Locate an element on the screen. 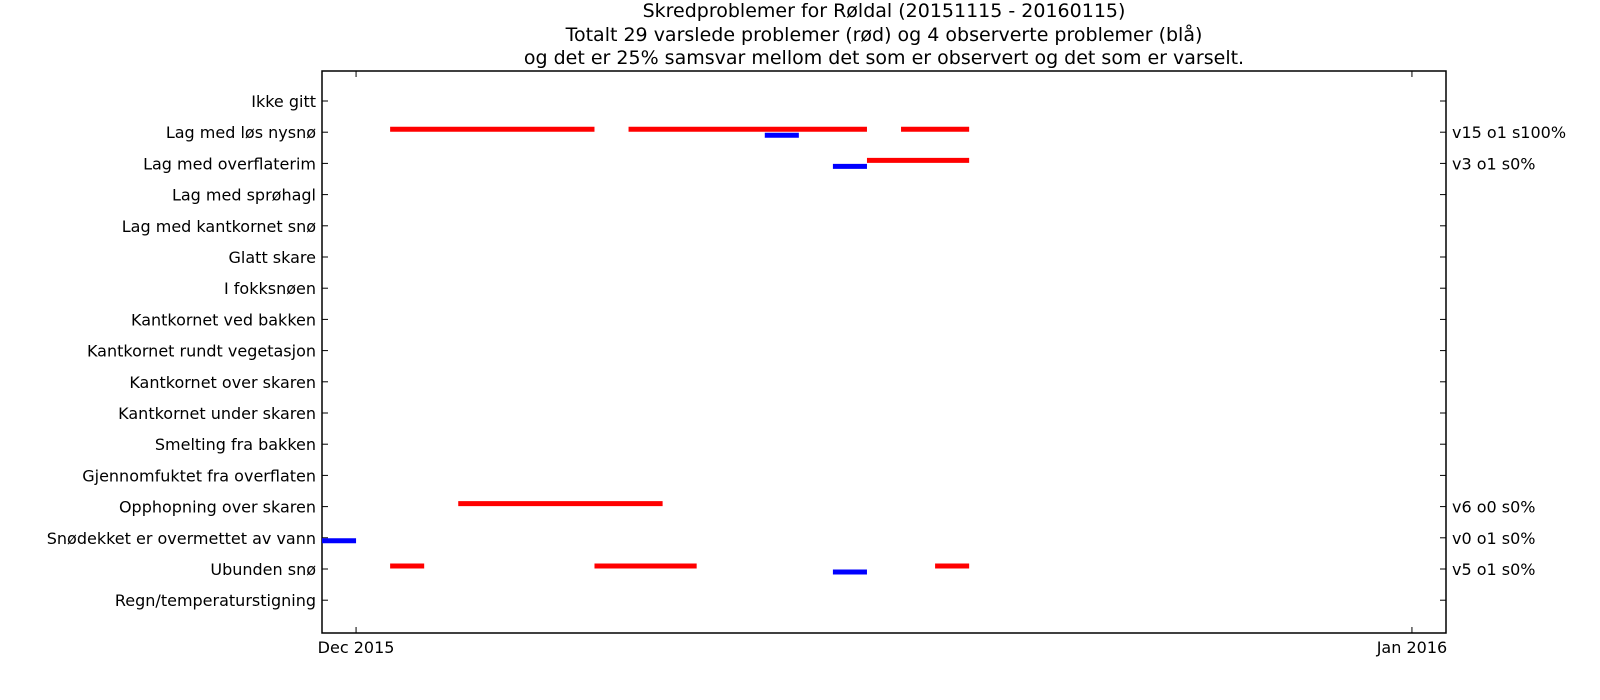  stat-label: v5 o1 s0% is located at coordinates (1494, 569).